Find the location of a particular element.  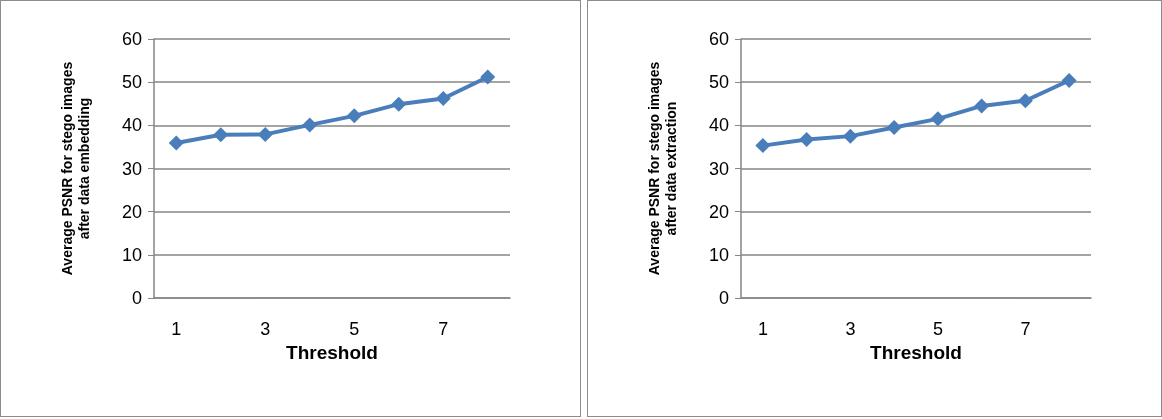

y-axis-title: Average PSNR for stego images after data extraction is located at coordinates (662, 168).